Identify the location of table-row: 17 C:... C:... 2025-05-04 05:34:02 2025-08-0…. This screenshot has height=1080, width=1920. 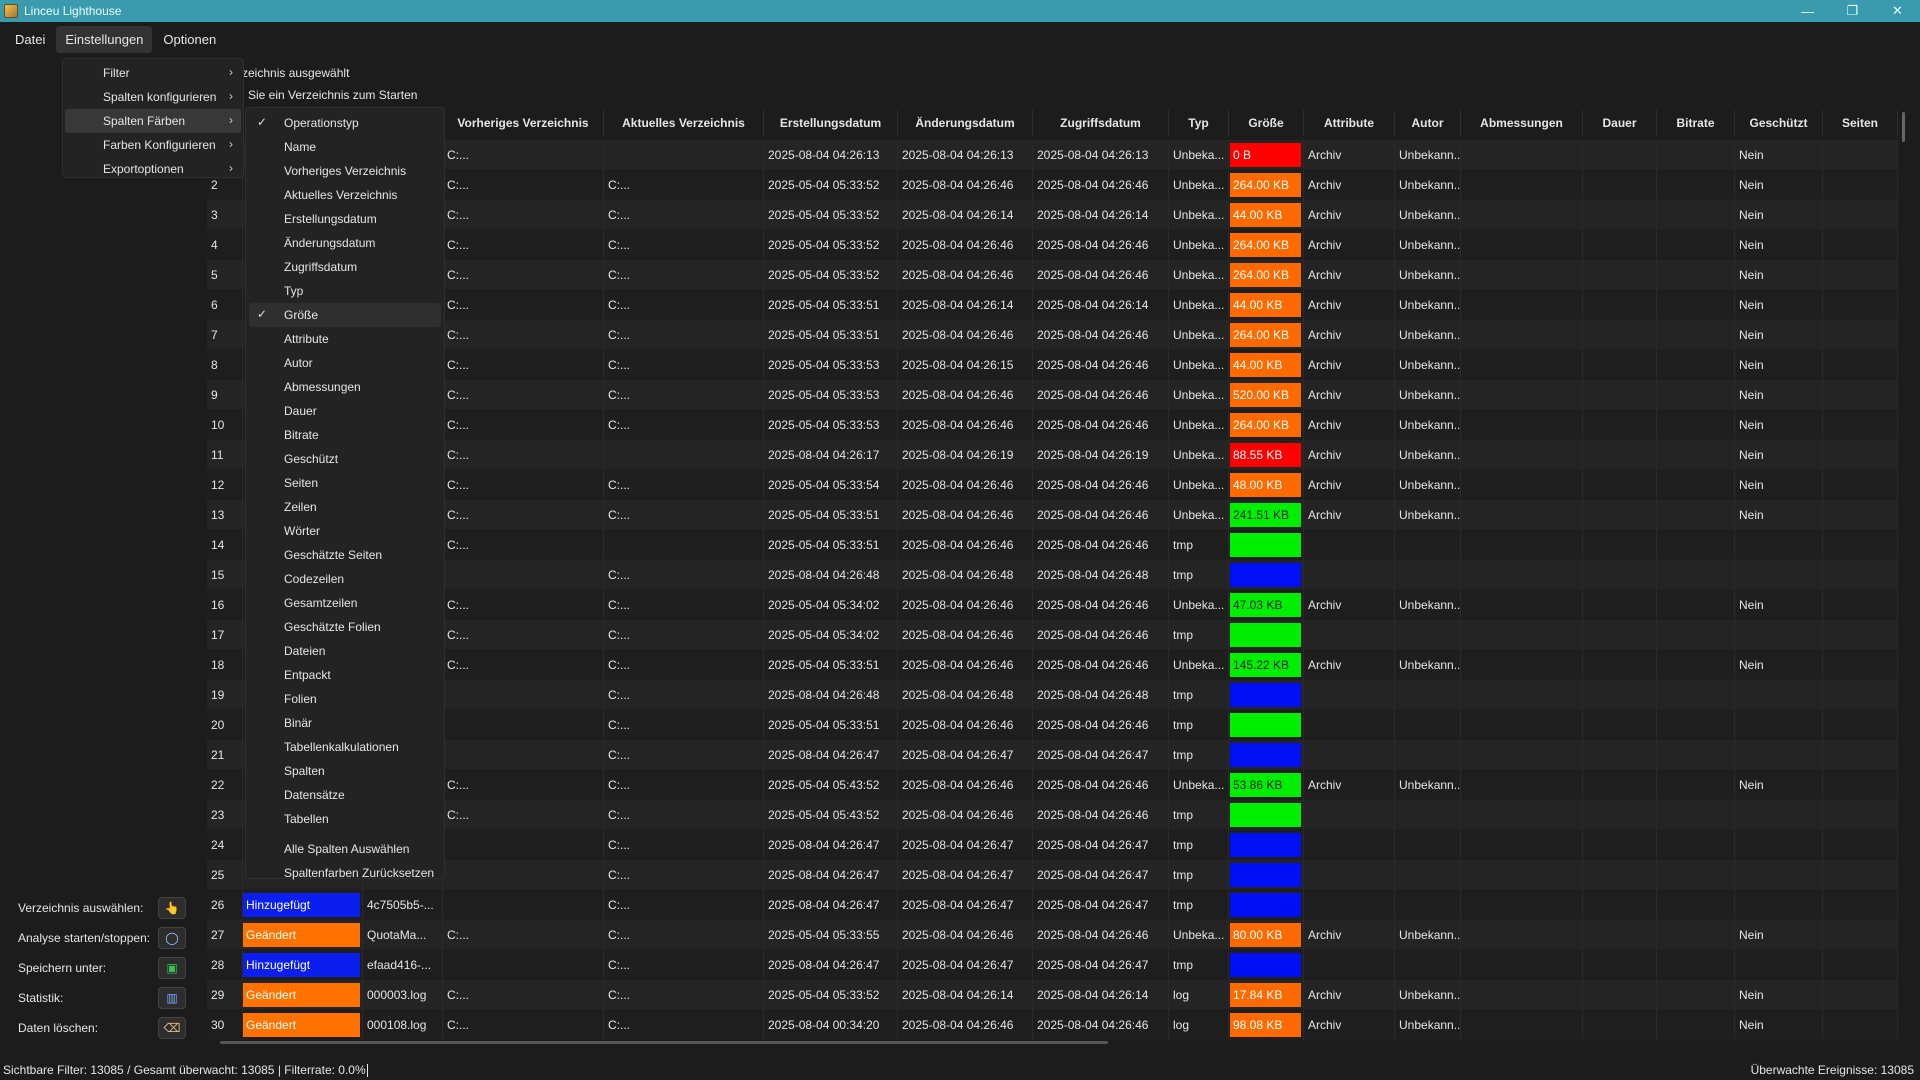
(1052, 635).